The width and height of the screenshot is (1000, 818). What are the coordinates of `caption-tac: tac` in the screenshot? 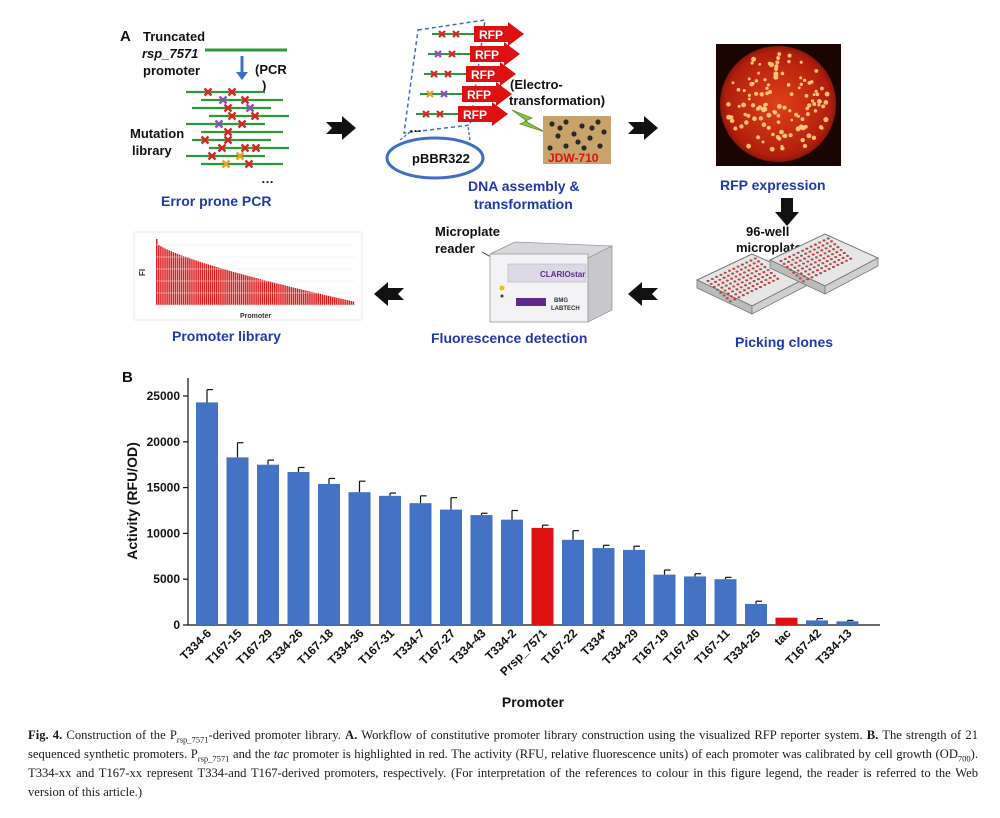 It's located at (281, 754).